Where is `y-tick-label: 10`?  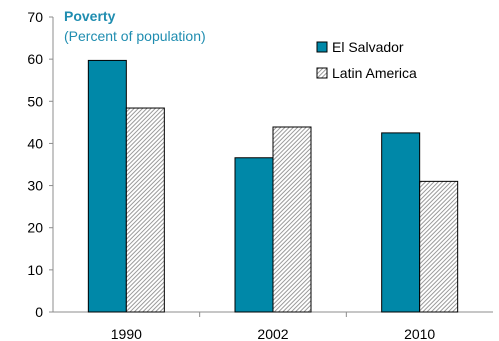
y-tick-label: 10 is located at coordinates (35, 270).